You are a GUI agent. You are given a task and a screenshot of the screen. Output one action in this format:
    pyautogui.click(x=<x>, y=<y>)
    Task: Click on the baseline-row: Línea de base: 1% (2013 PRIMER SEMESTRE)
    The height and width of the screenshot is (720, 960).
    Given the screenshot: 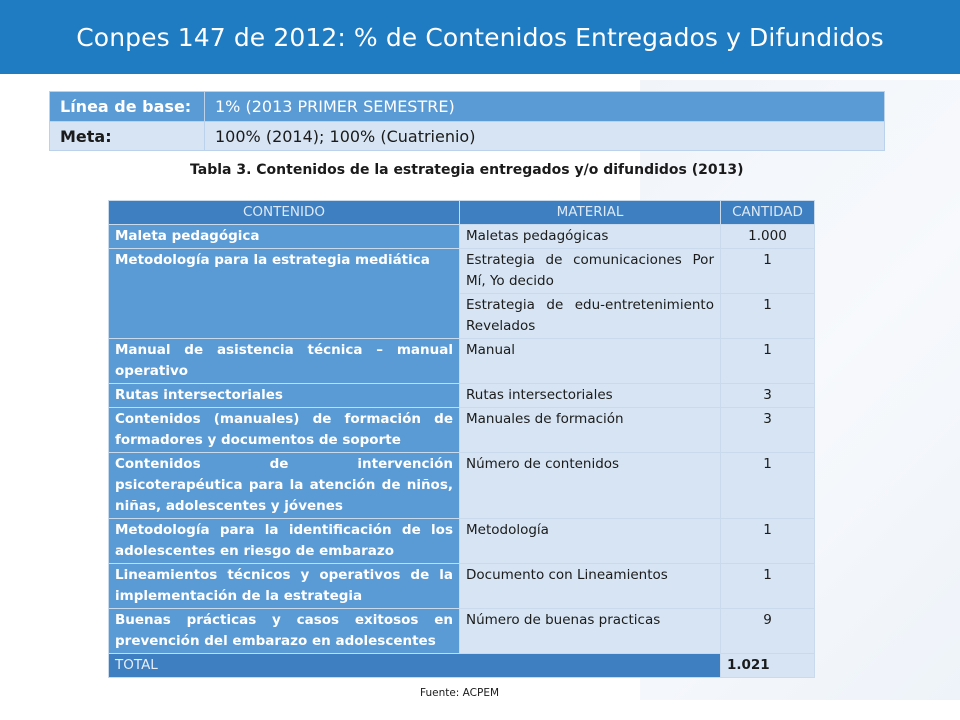 What is the action you would take?
    pyautogui.click(x=467, y=106)
    